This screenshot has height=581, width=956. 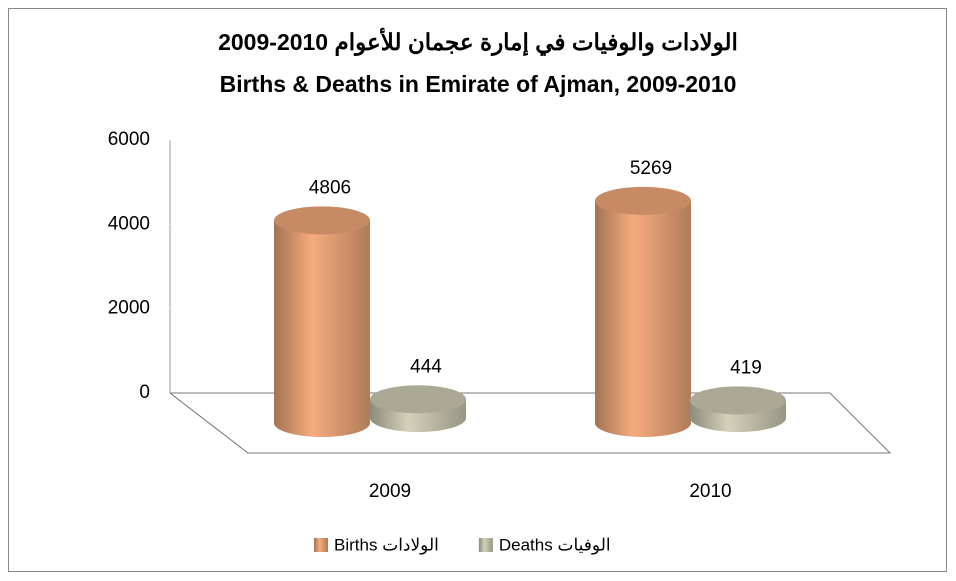 What do you see at coordinates (710, 491) in the screenshot?
I see `x-tick-label: 2010` at bounding box center [710, 491].